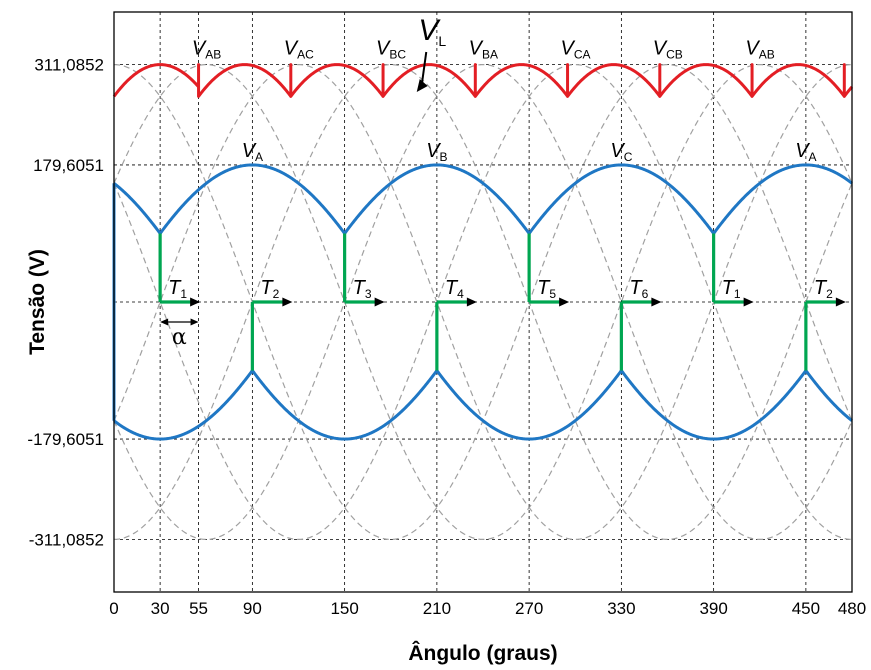  Describe the element at coordinates (424, 68) in the screenshot. I see `vl-arrow-line` at that location.